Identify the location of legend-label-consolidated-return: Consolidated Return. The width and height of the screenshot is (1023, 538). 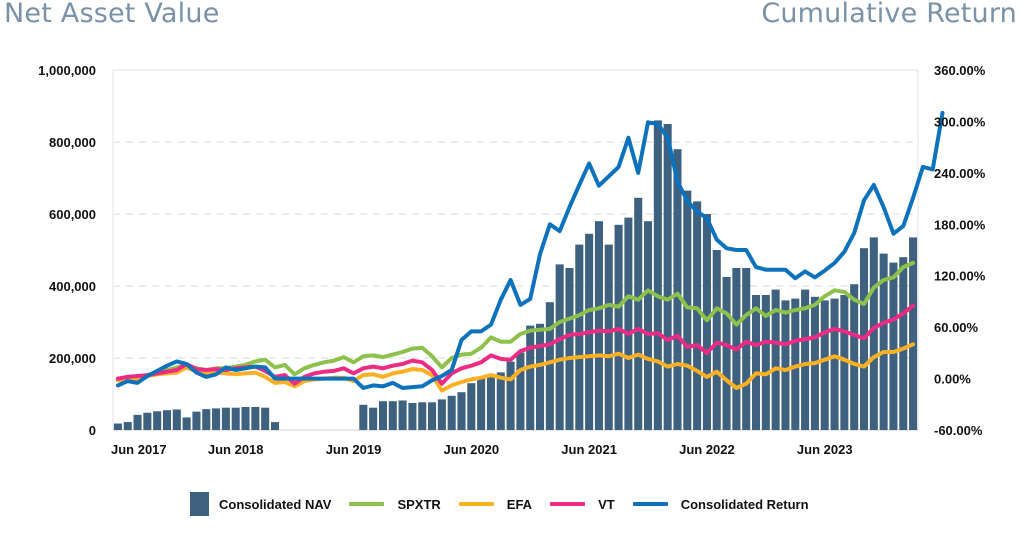
(744, 504).